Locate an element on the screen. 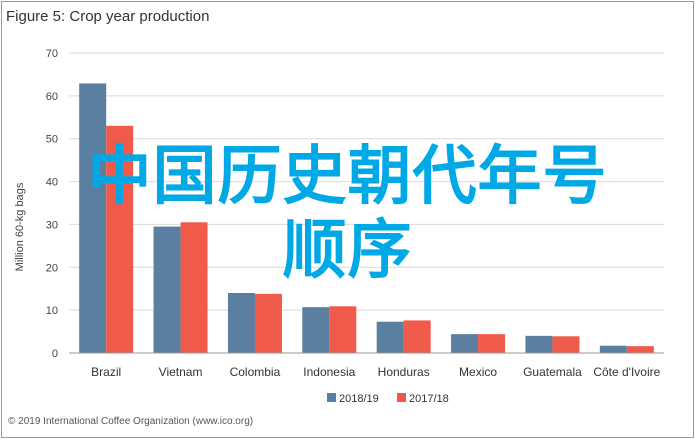  x-tick-label: Colombia is located at coordinates (255, 372).